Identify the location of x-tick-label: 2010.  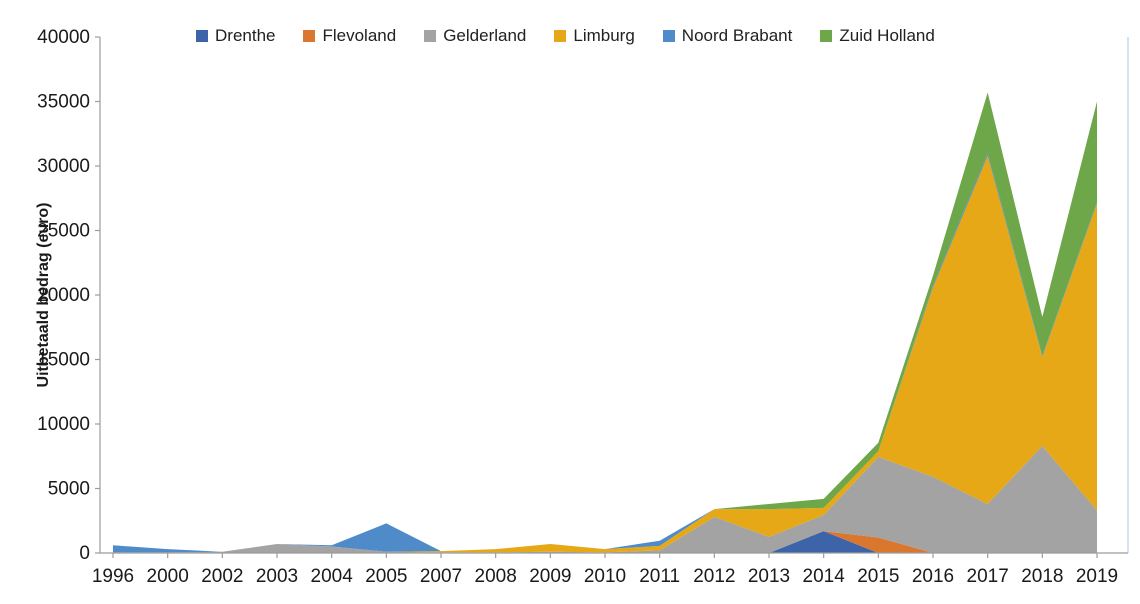
(605, 576).